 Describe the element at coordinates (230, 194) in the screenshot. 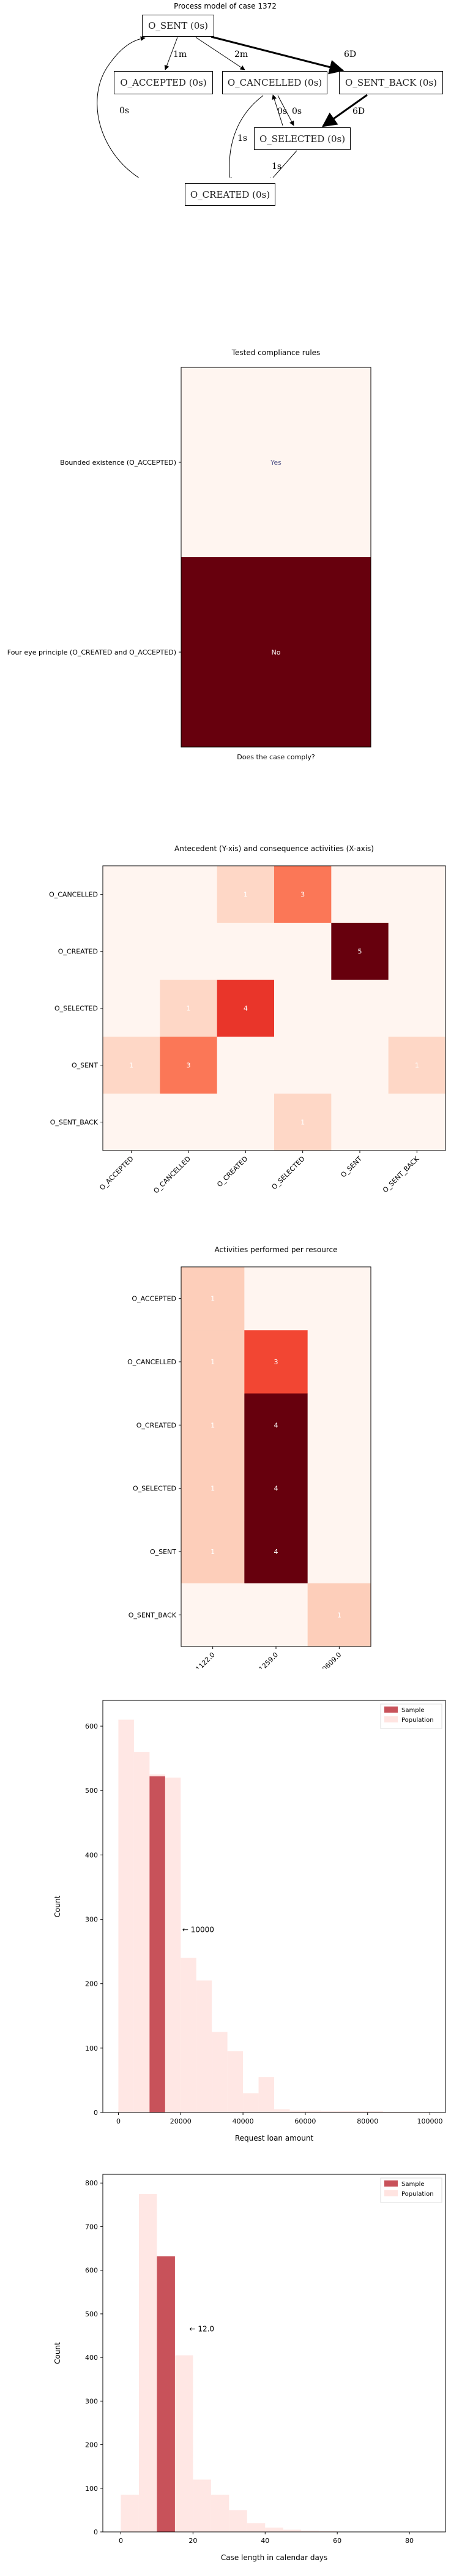

I see `node-o-created: O_CREATED (0s)` at that location.